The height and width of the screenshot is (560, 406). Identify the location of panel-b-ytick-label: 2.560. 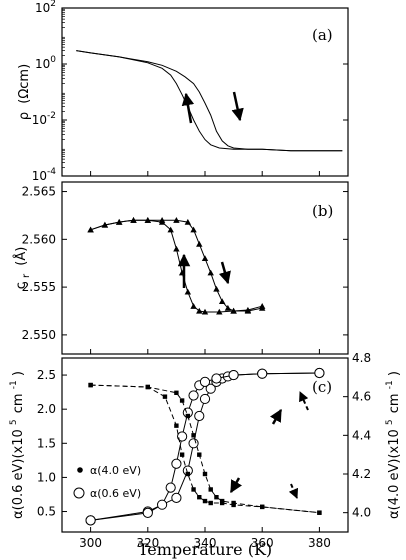
(39, 239).